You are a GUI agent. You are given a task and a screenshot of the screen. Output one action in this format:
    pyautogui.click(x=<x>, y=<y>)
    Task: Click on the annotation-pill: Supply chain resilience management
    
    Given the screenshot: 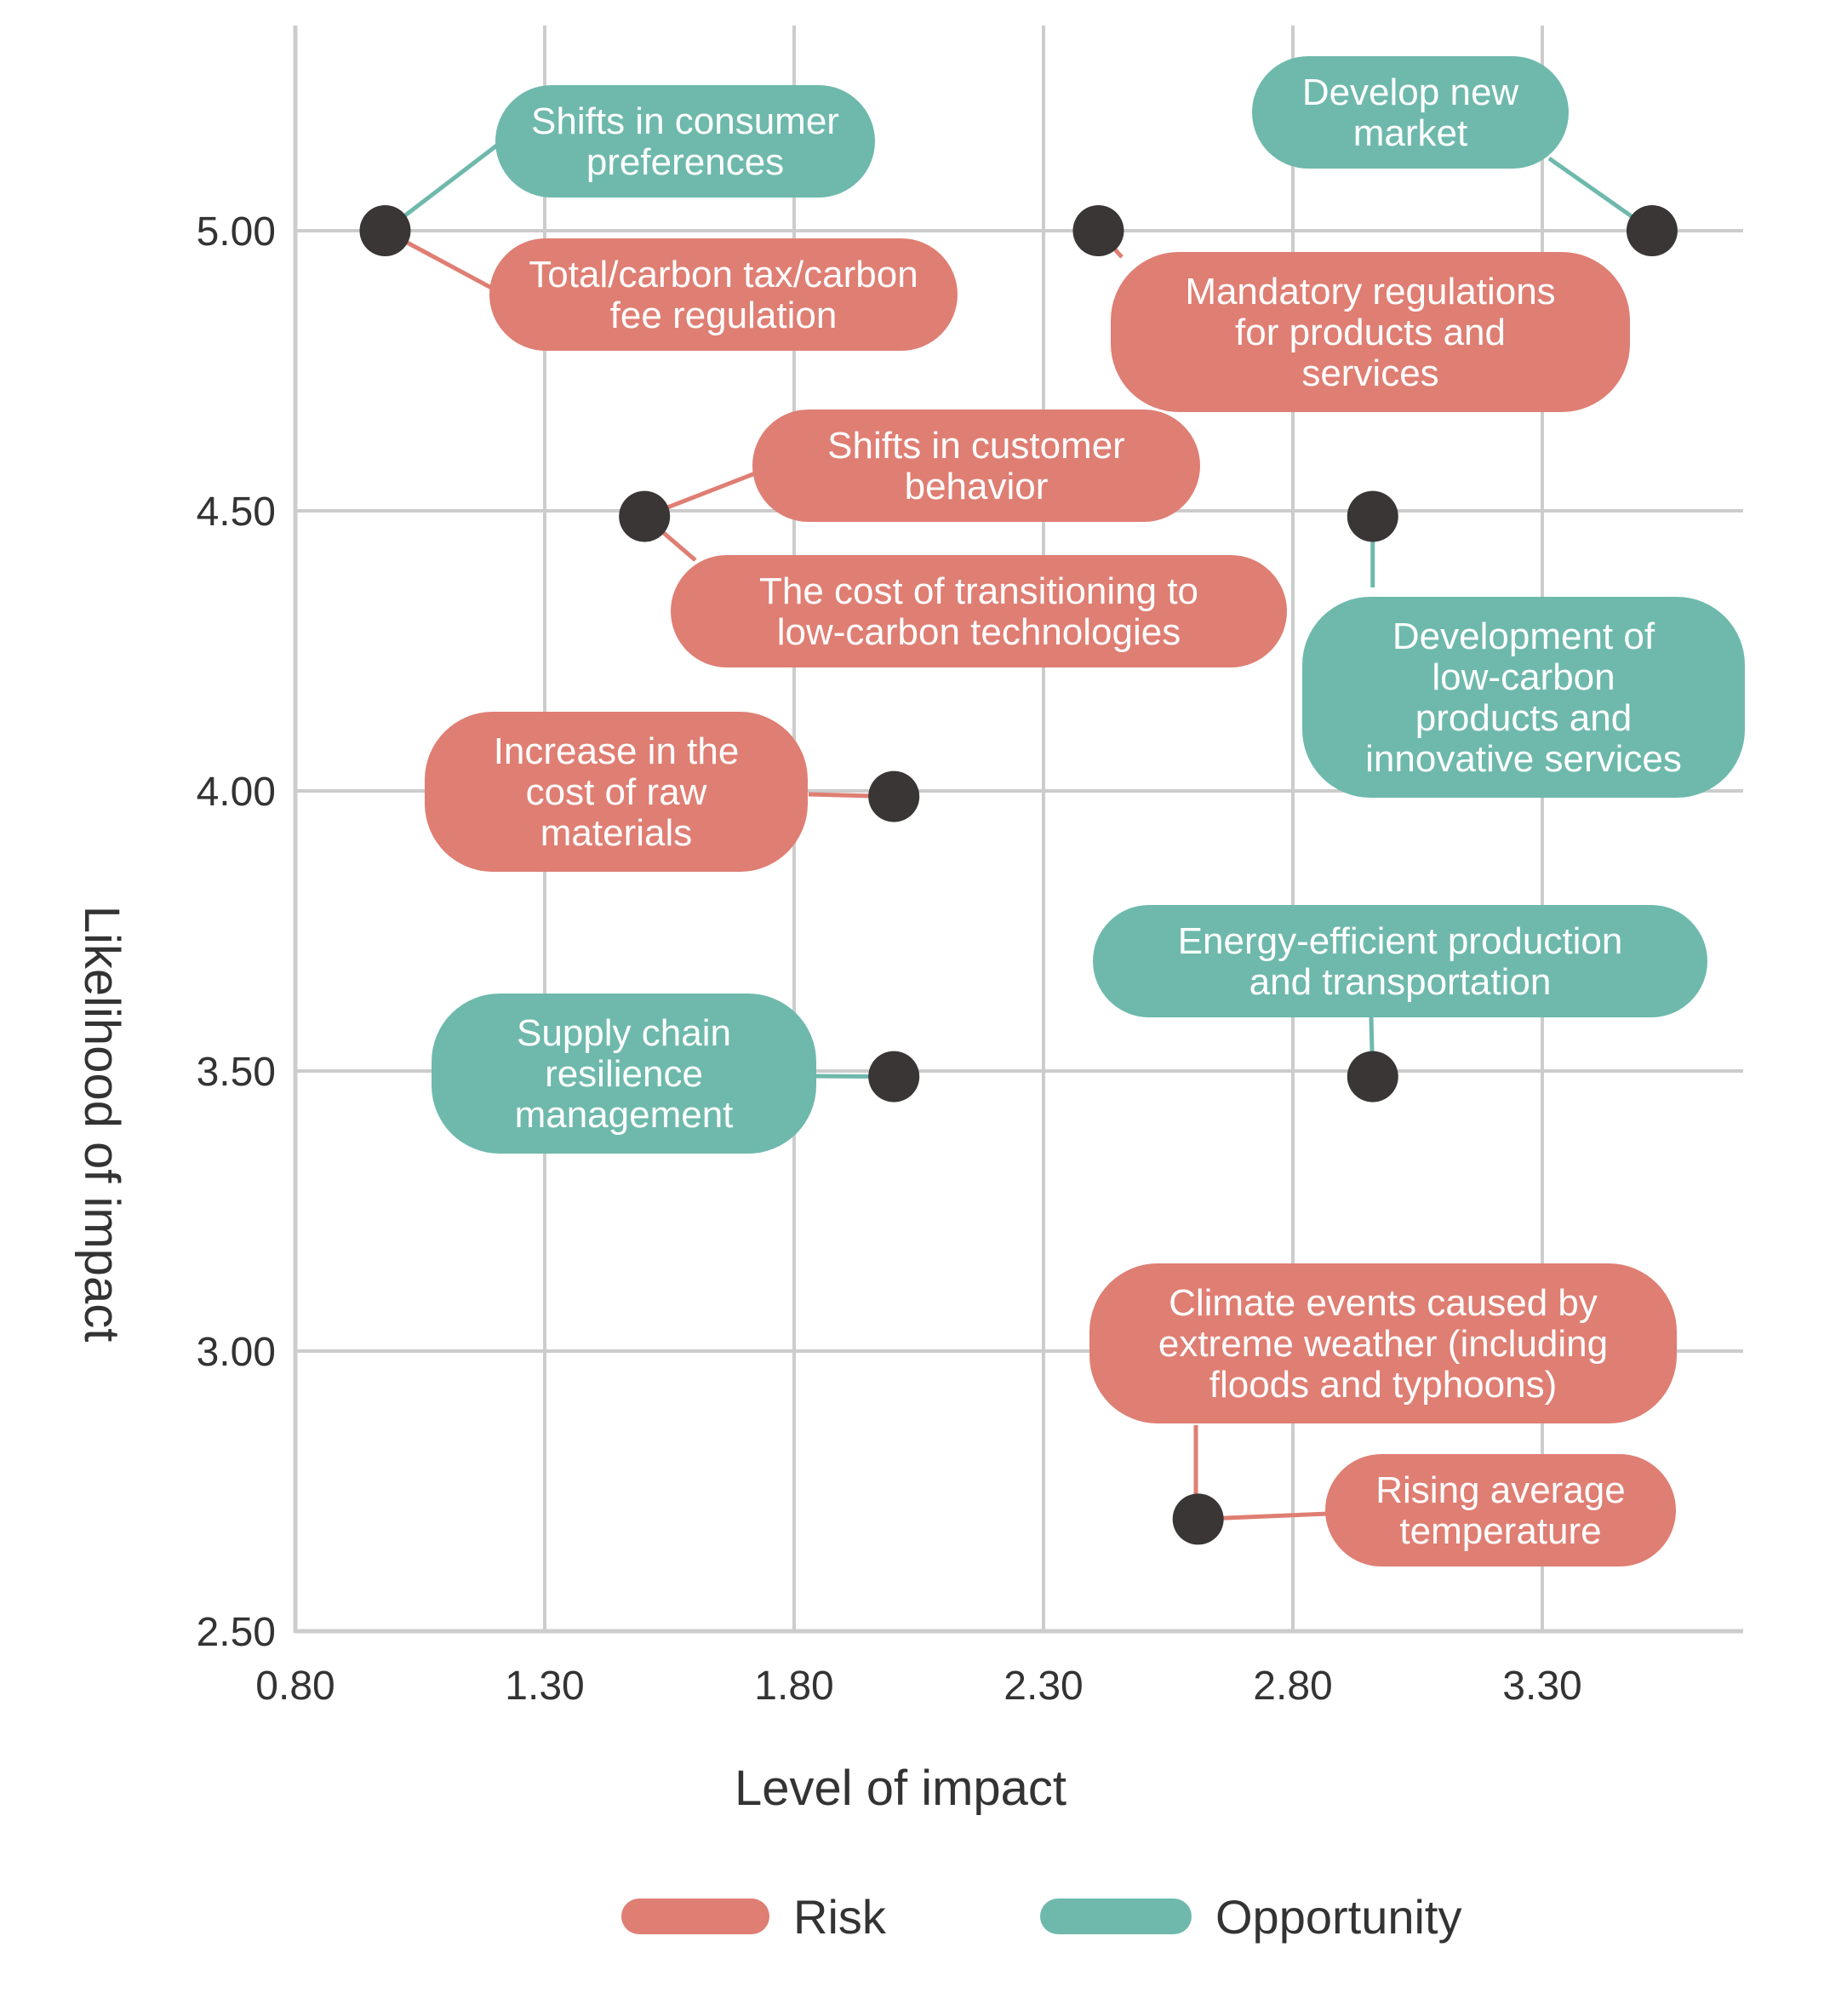 What is the action you would take?
    pyautogui.click(x=624, y=1074)
    